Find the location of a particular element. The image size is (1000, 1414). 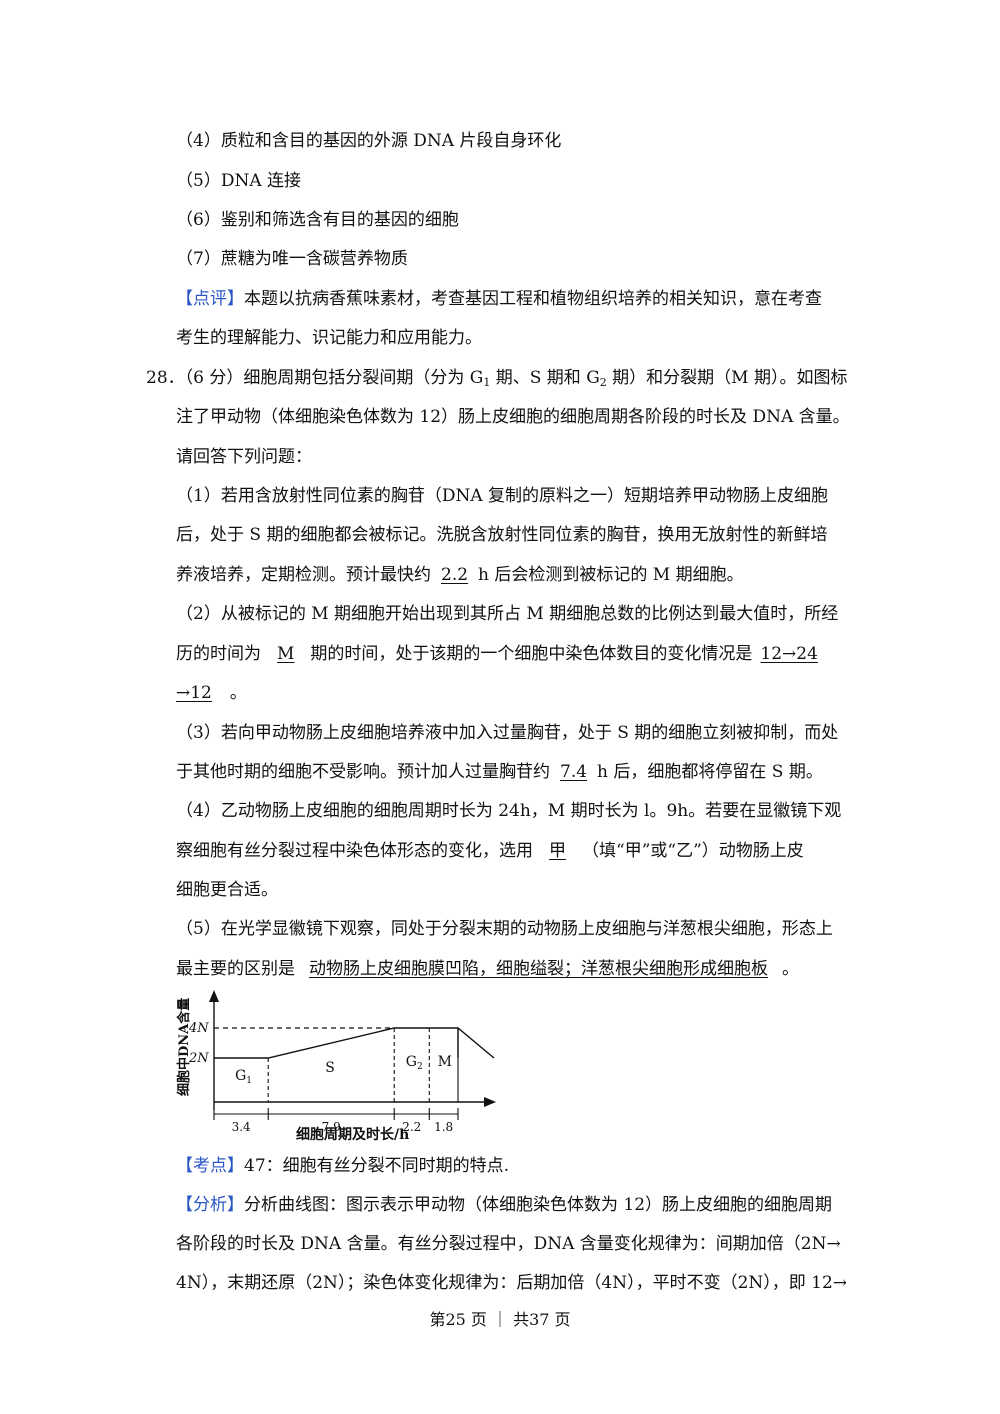

item-5: （5）DNA 连接 is located at coordinates (239, 181).